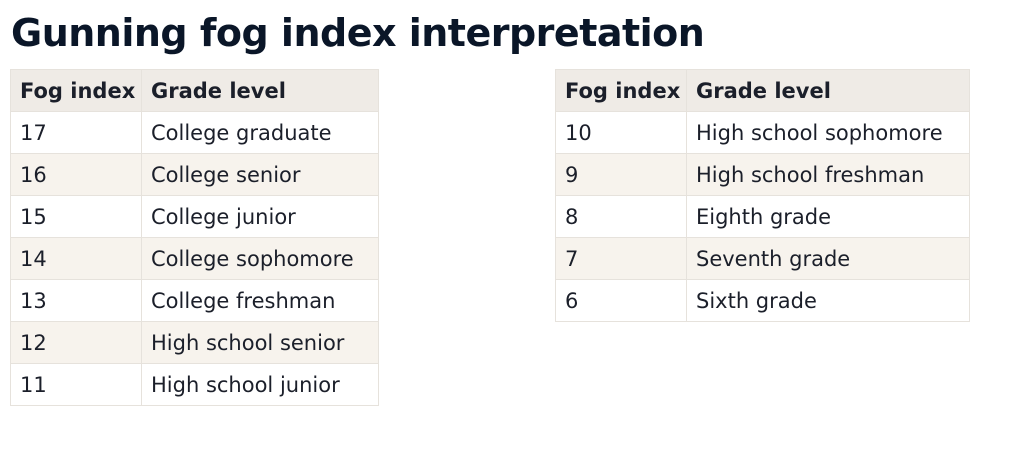  I want to click on table-row: 9 High school freshman, so click(762, 174).